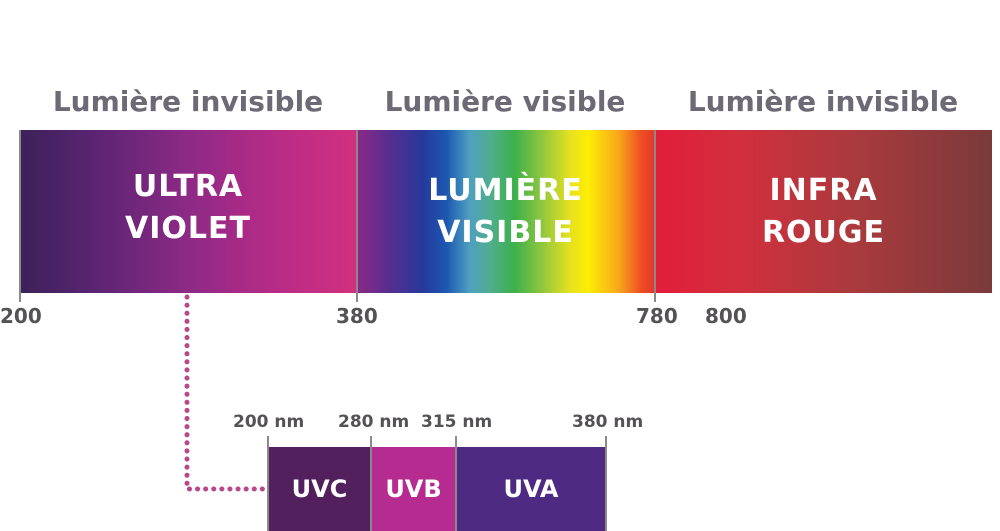  What do you see at coordinates (188, 186) in the screenshot?
I see `ultraviolet-label-line1: ULTRA` at bounding box center [188, 186].